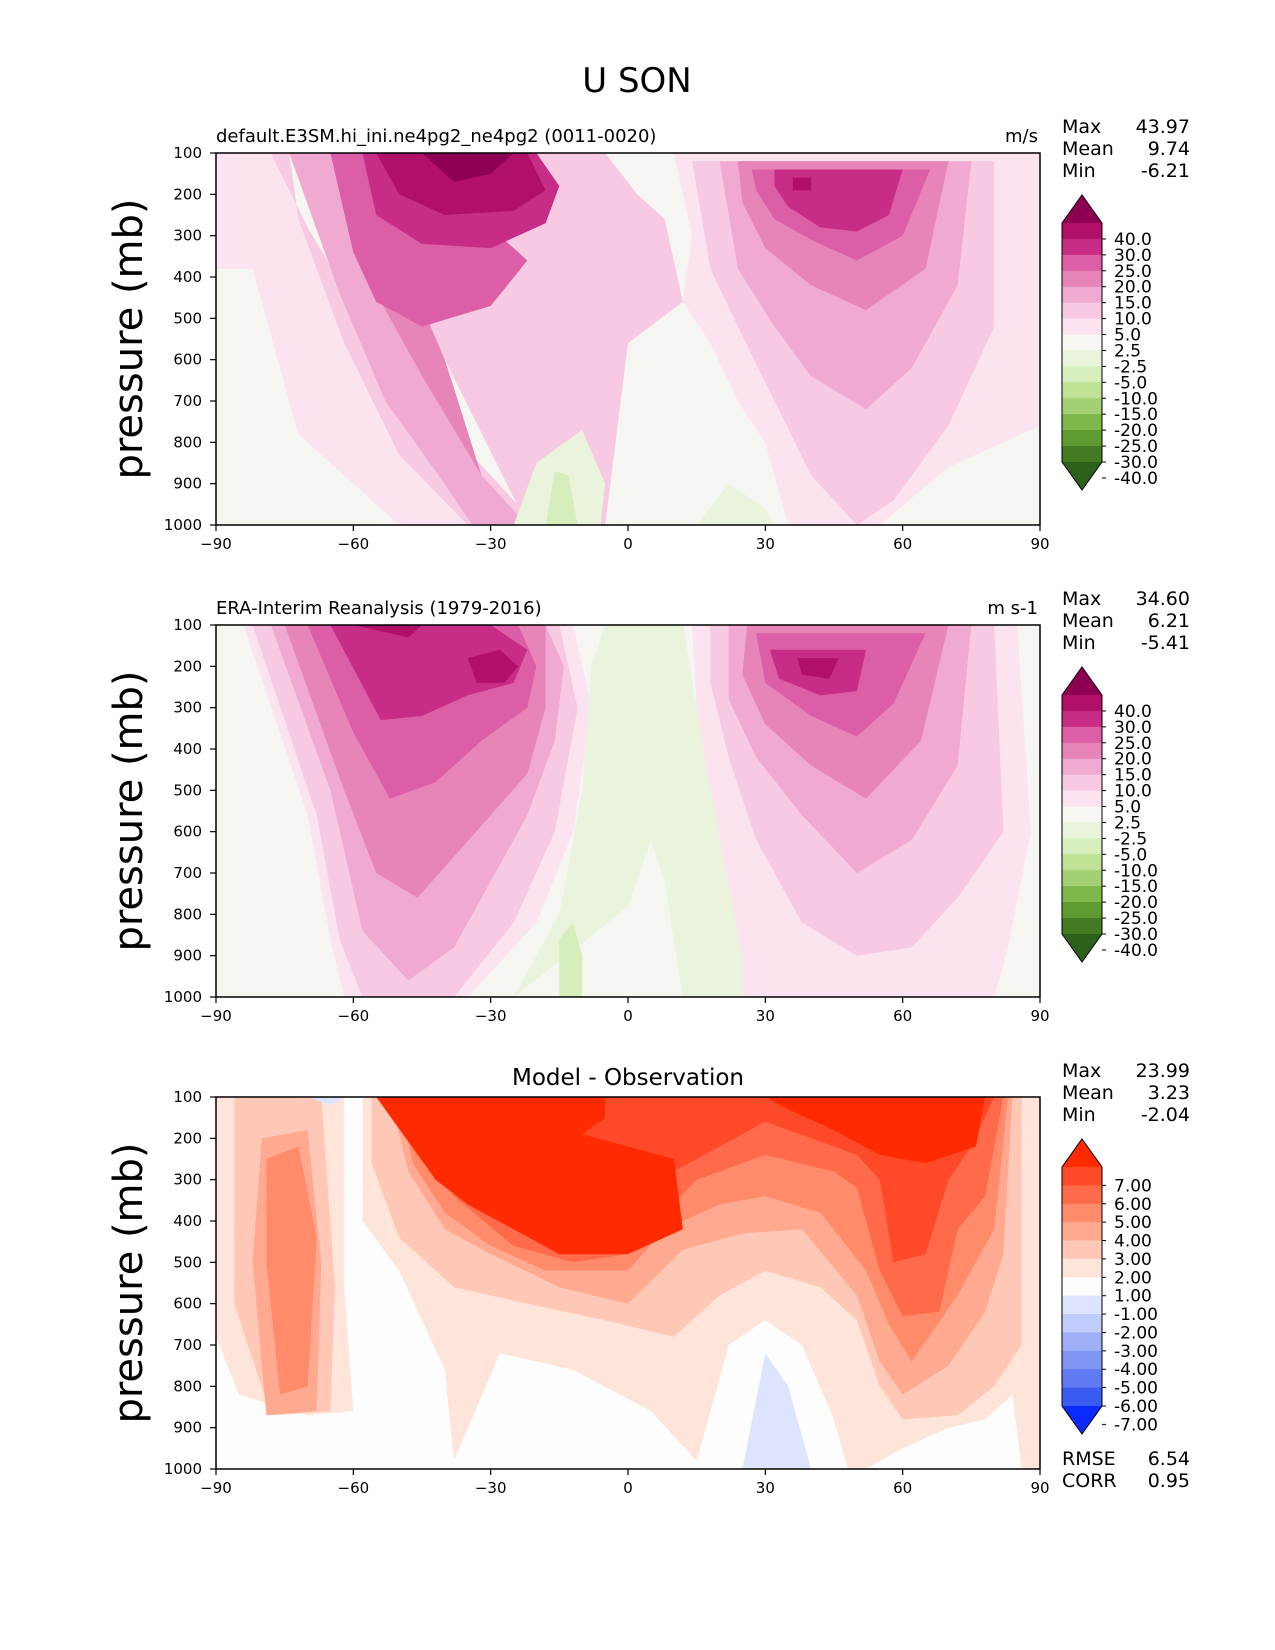 This screenshot has width=1275, height=1650. I want to click on colorbar-label: 25.0, so click(1133, 744).